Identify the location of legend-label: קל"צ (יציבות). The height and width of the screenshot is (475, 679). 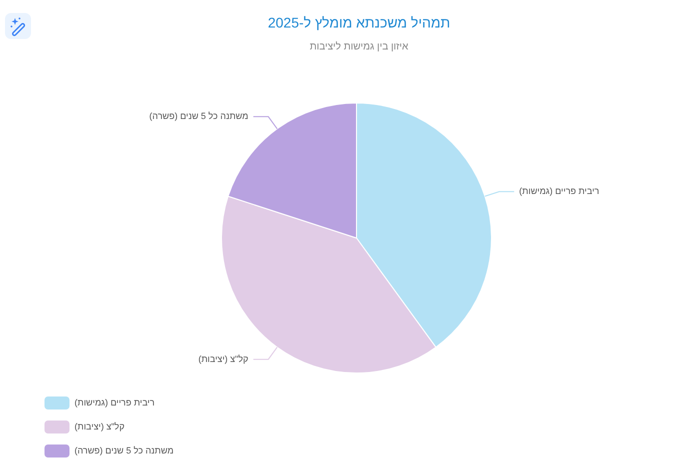
(99, 426).